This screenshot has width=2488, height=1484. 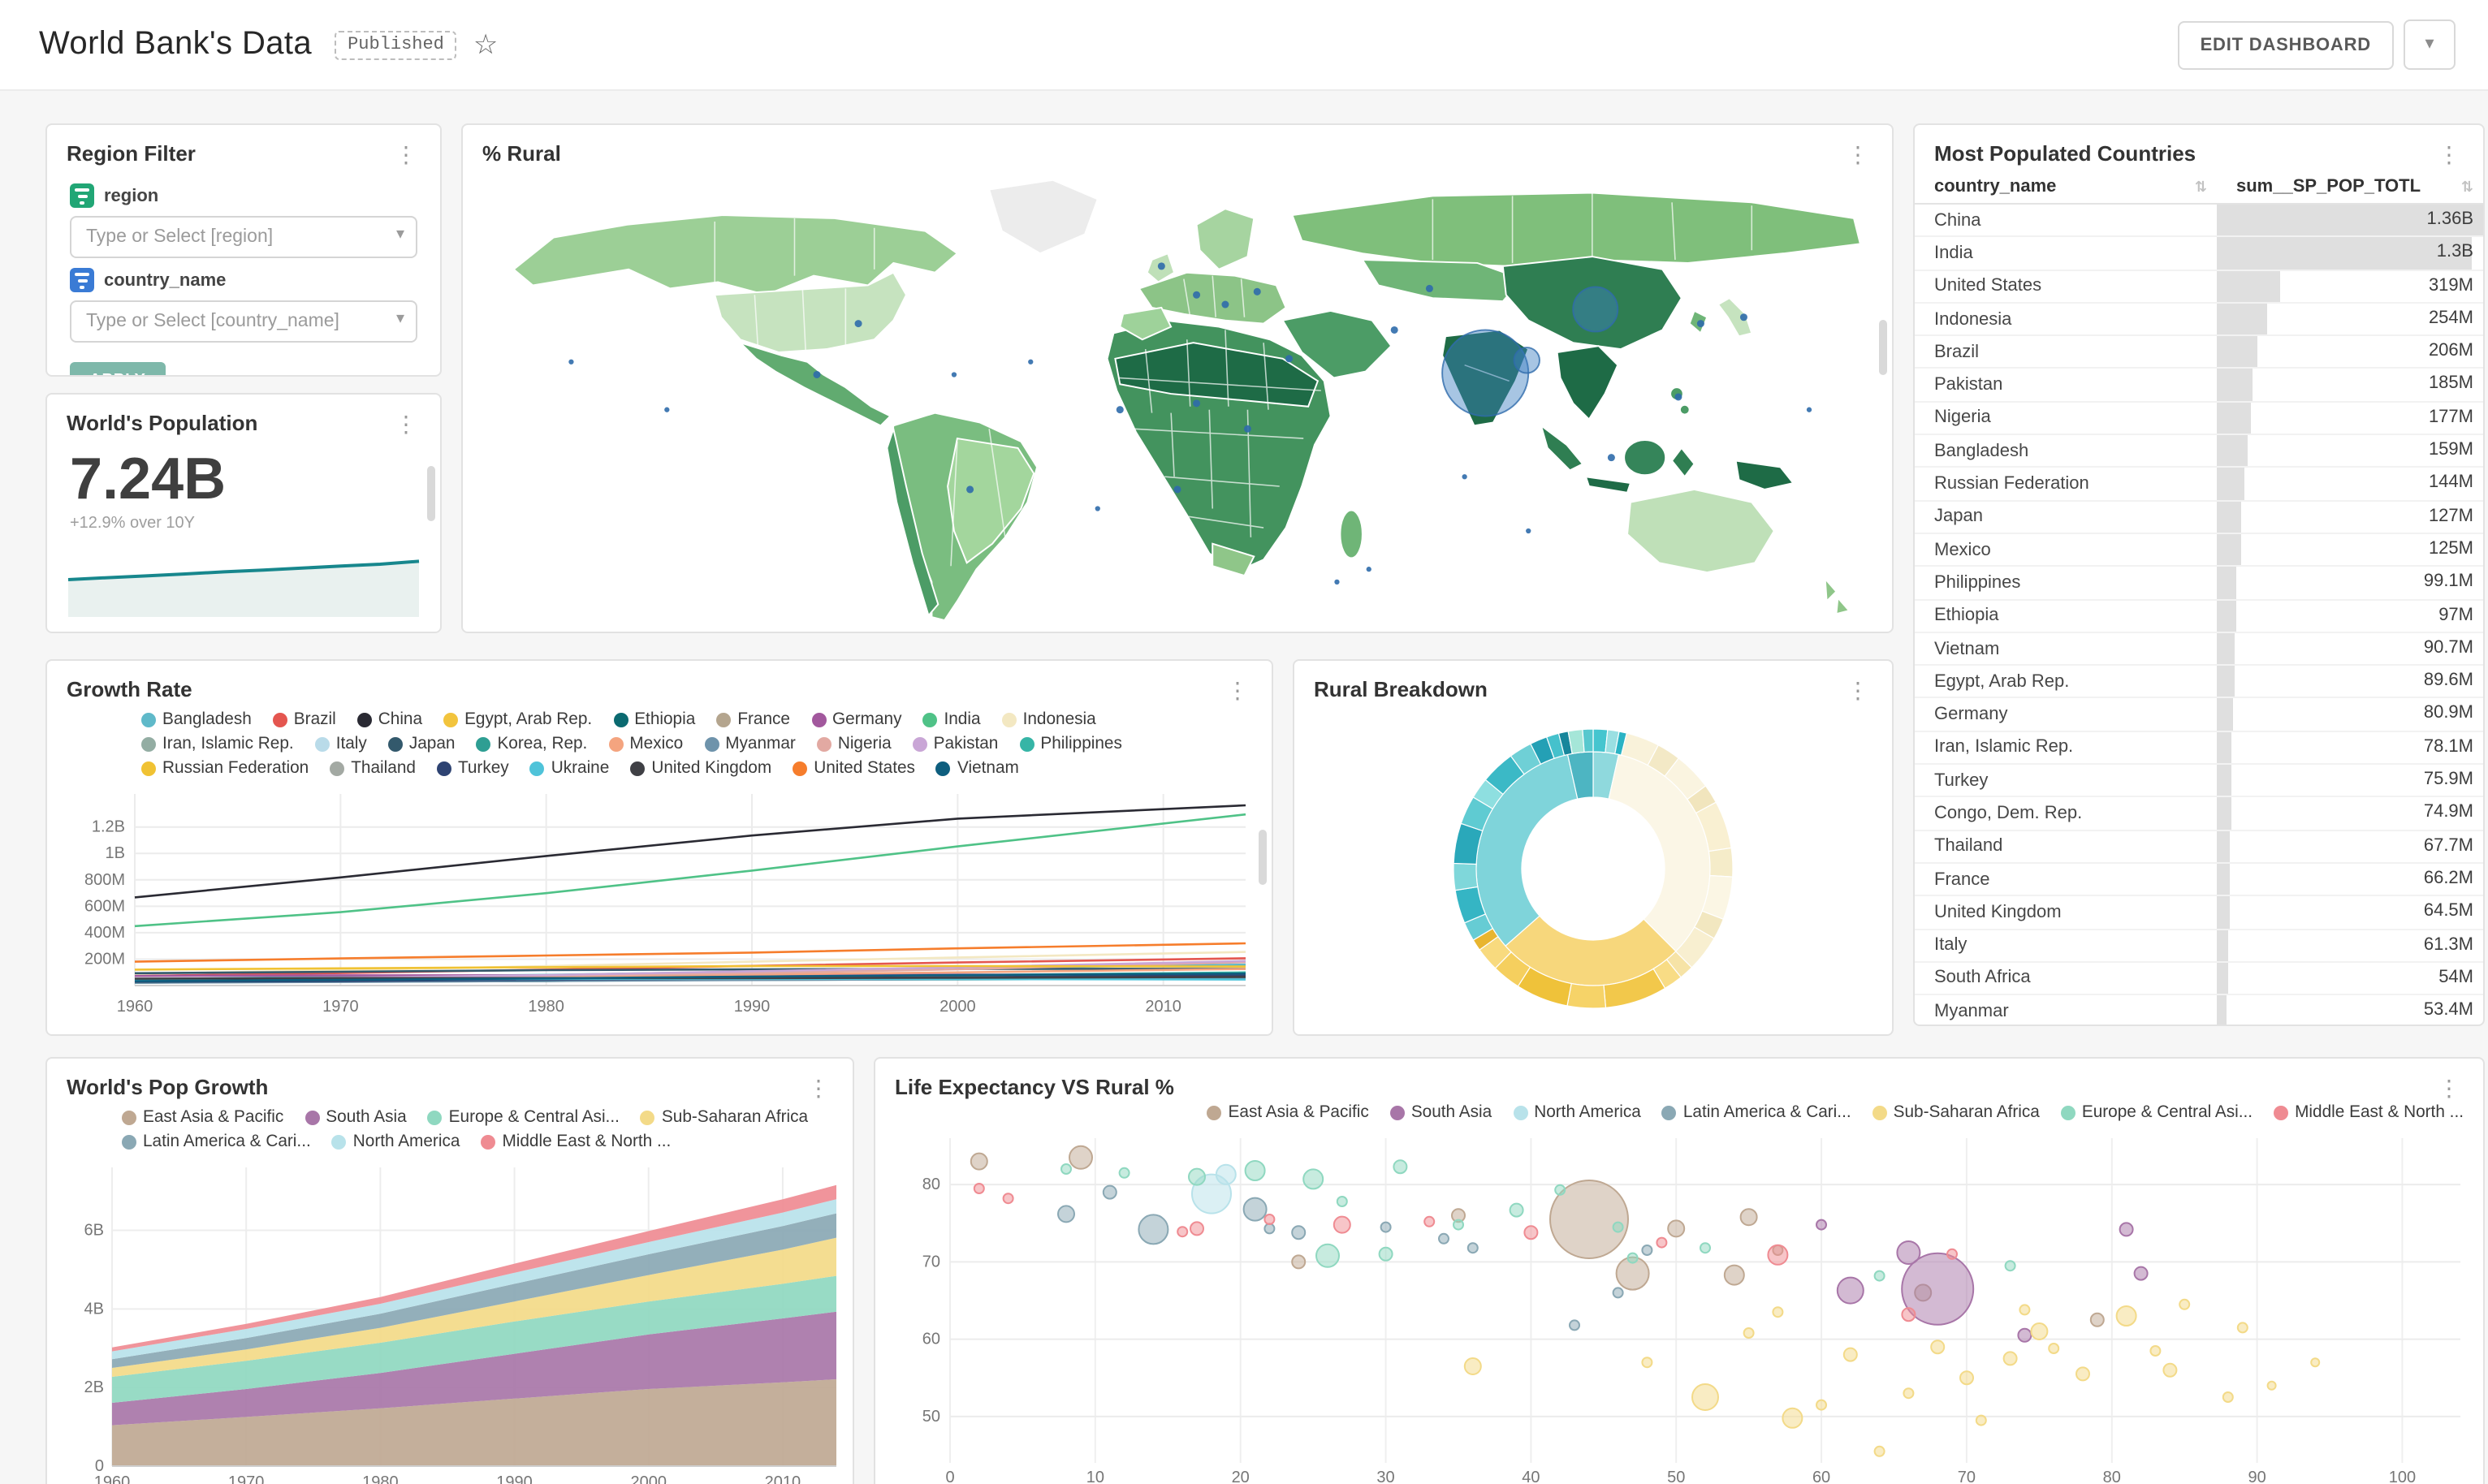 What do you see at coordinates (2199, 682) in the screenshot?
I see `table-row: Egypt, Arab Rep. 89.6M` at bounding box center [2199, 682].